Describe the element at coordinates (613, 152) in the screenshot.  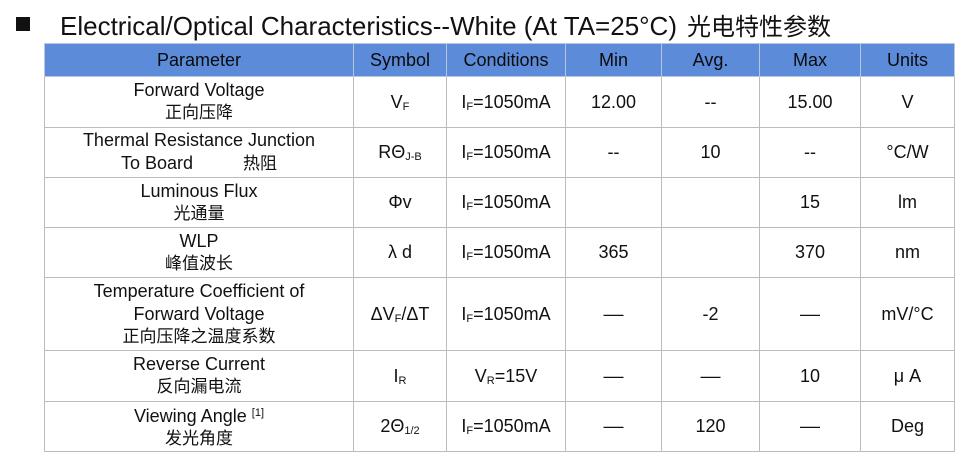
I see `min-cell: --` at that location.